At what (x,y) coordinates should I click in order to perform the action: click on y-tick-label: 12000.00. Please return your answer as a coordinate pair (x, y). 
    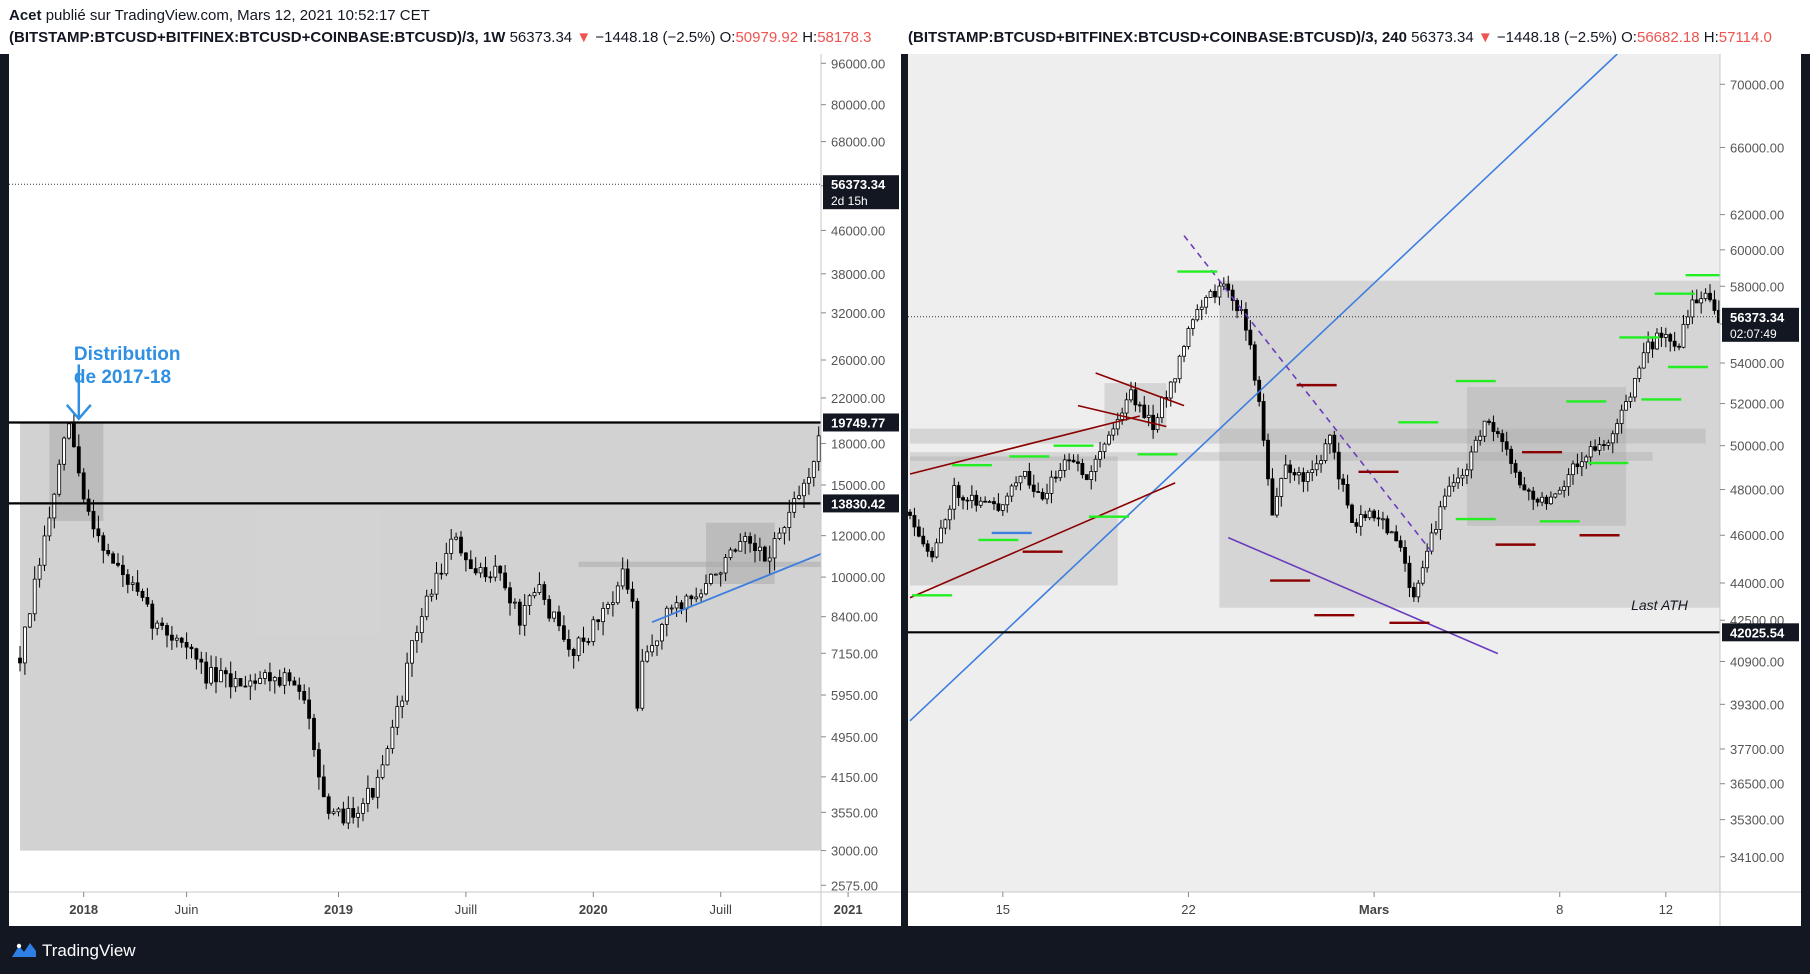
    Looking at the image, I should click on (858, 536).